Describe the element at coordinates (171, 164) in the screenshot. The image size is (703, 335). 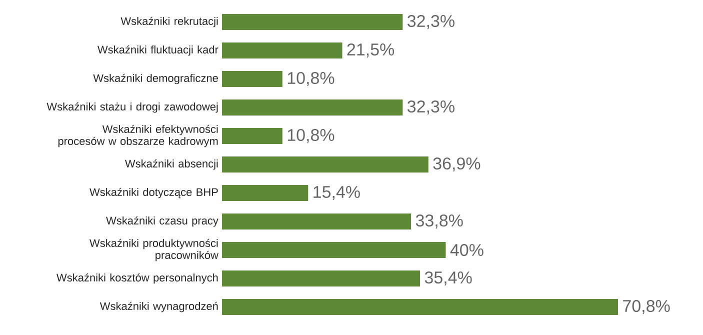
I see `y-tick-label: Wskaźniki absencji` at that location.